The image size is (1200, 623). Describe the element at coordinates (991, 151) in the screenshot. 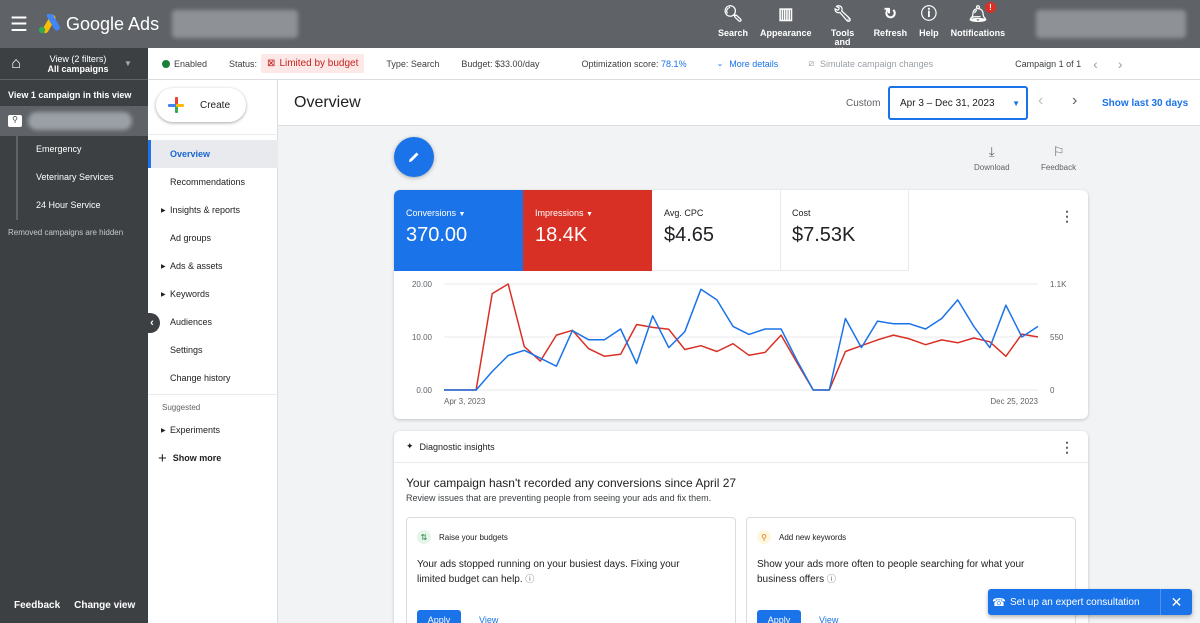

I see `download-icon: ⤓` at that location.